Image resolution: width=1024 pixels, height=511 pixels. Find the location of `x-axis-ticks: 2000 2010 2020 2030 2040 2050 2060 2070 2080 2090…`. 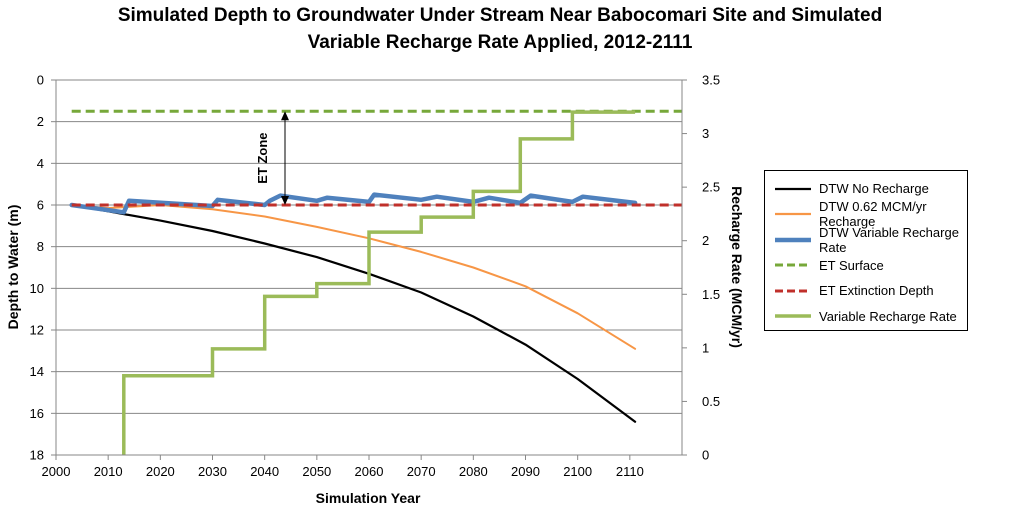

x-axis-ticks: 2000 2010 2020 2030 2040 2050 2060 2070 2080 2090… is located at coordinates (343, 467).